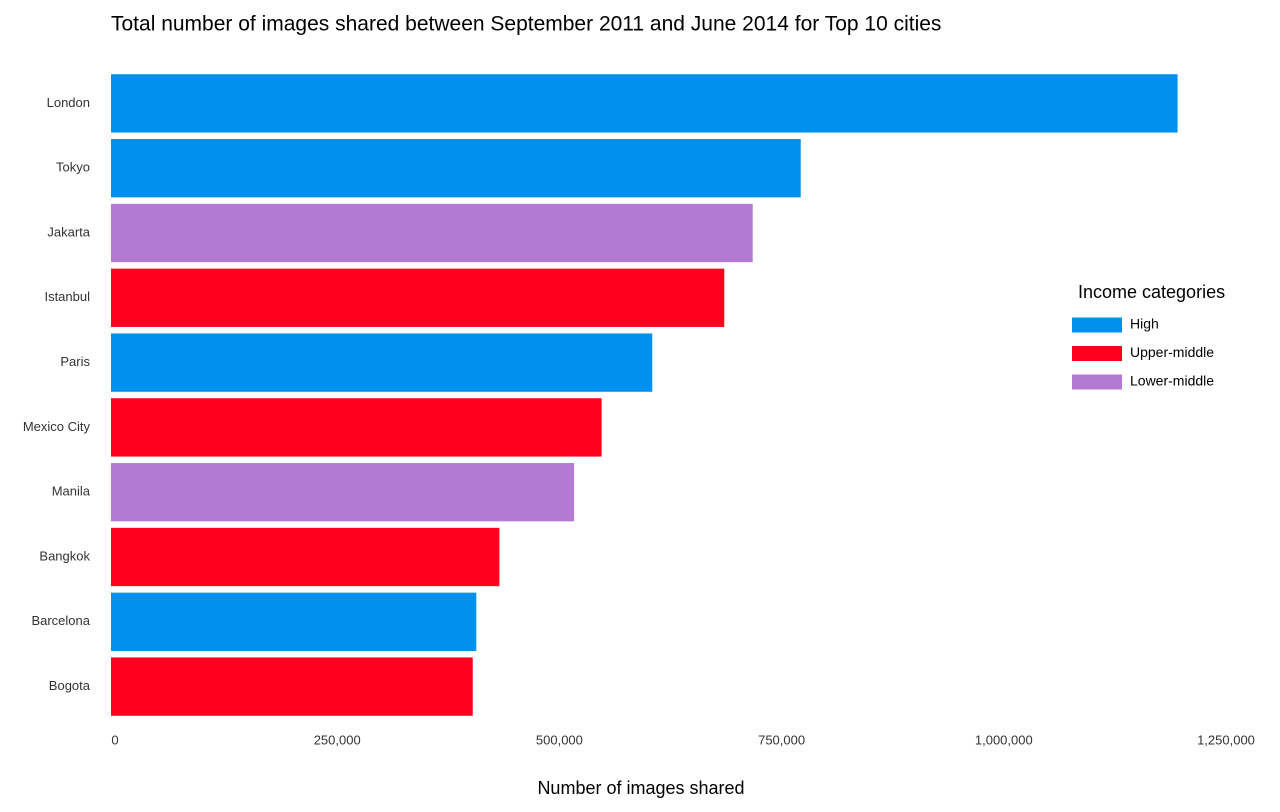 This screenshot has height=812, width=1280. What do you see at coordinates (1226, 739) in the screenshot?
I see `x-tick-label: 1,250,000` at bounding box center [1226, 739].